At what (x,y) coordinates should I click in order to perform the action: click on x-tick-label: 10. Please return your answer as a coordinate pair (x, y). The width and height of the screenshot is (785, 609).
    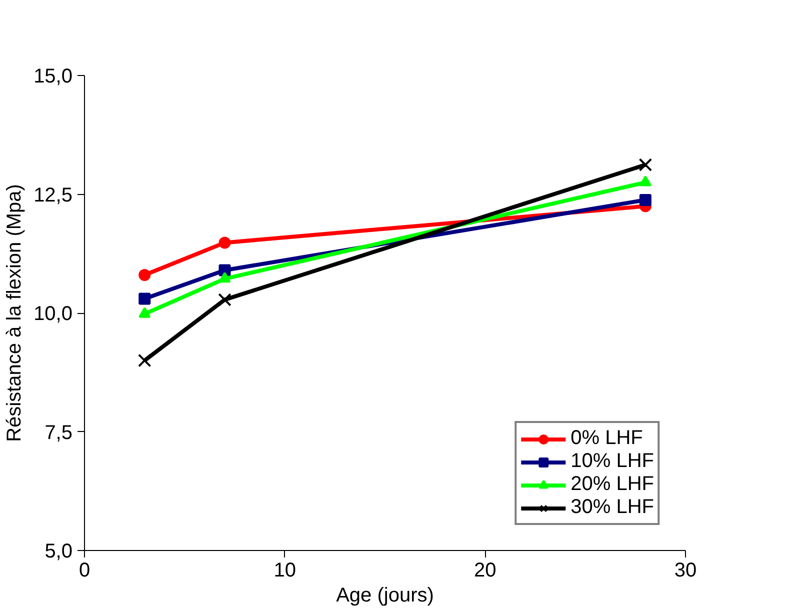
    Looking at the image, I should click on (285, 571).